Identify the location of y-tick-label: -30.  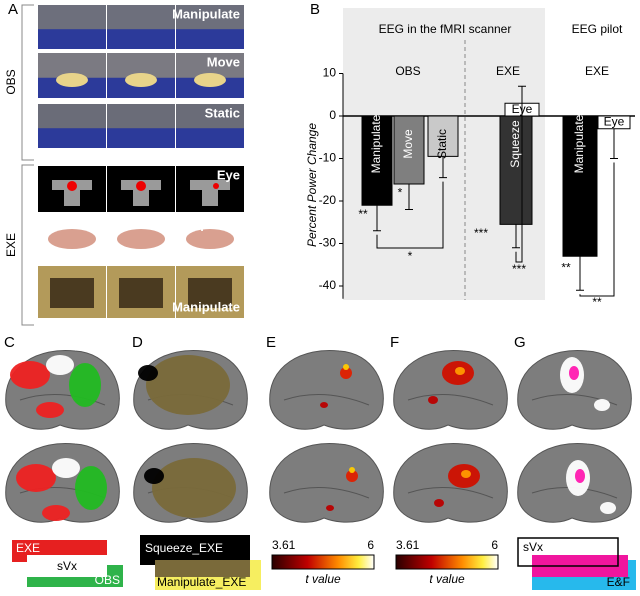
(328, 243).